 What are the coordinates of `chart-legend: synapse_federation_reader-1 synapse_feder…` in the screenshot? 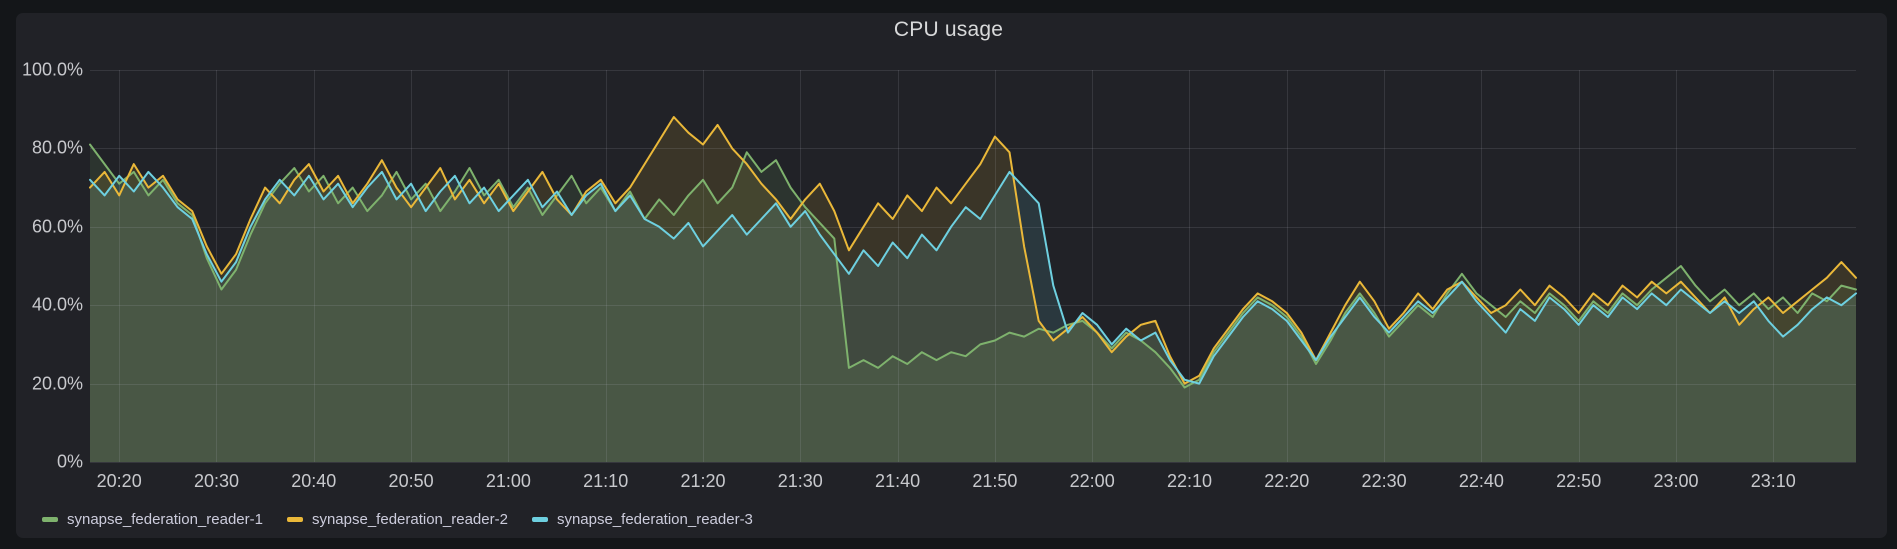 It's located at (409, 519).